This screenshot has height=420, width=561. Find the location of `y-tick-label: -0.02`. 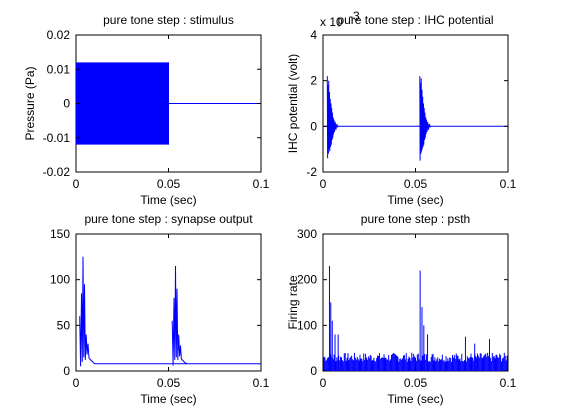

y-tick-label: -0.02 is located at coordinates (57, 172).